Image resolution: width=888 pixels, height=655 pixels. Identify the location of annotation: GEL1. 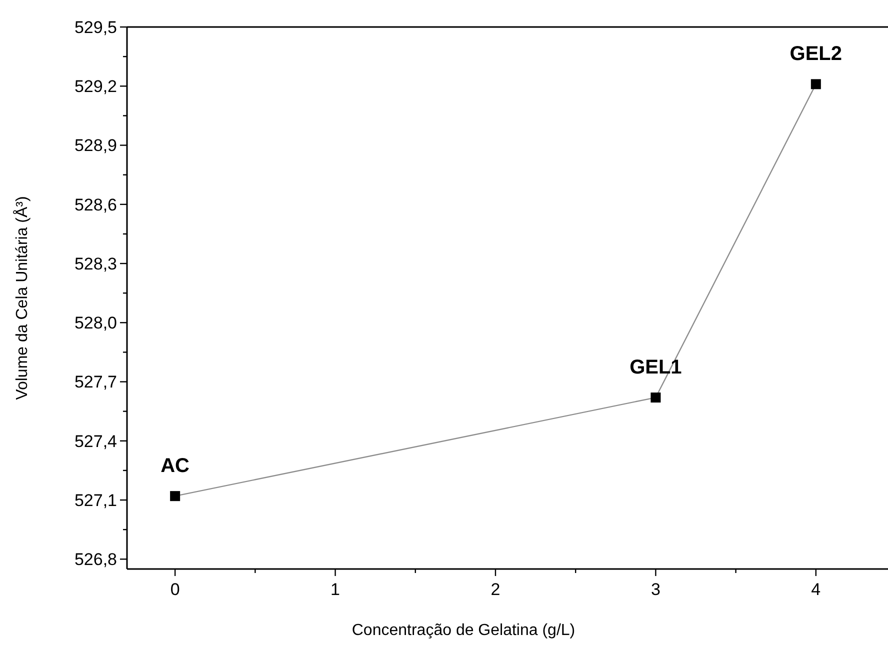
(656, 367).